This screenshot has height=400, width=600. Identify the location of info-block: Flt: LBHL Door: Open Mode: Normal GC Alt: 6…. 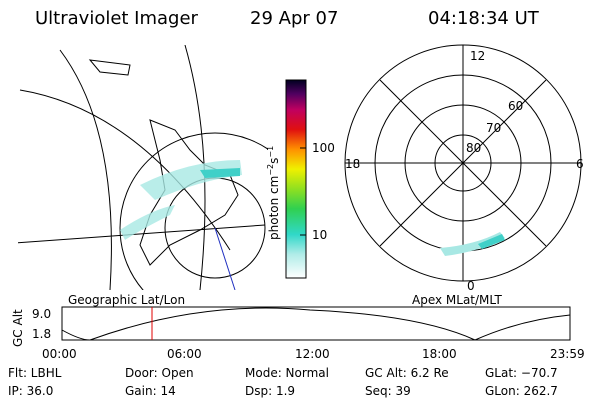
(283, 382).